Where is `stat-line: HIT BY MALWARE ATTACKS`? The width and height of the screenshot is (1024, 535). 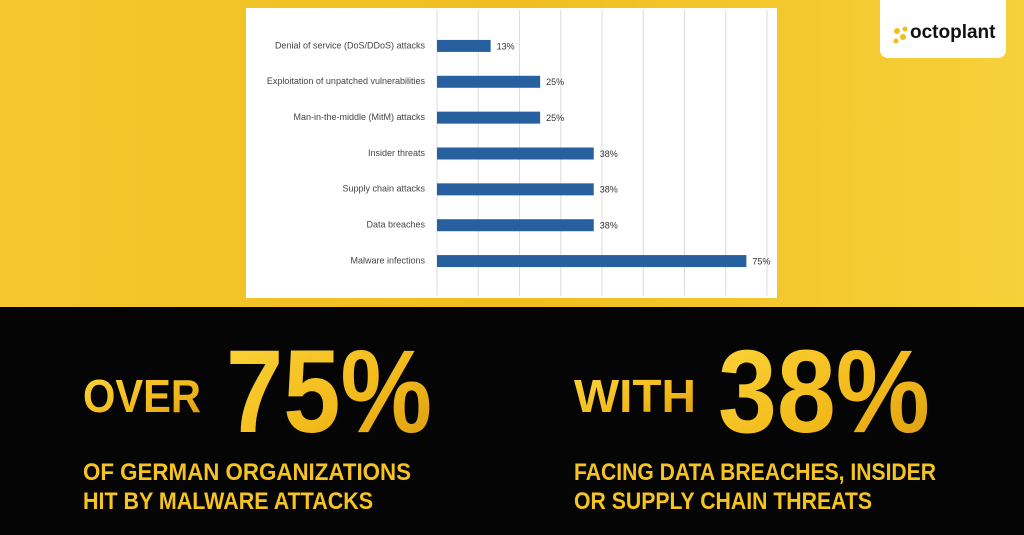
stat-line: HIT BY MALWARE ATTACKS is located at coordinates (228, 501).